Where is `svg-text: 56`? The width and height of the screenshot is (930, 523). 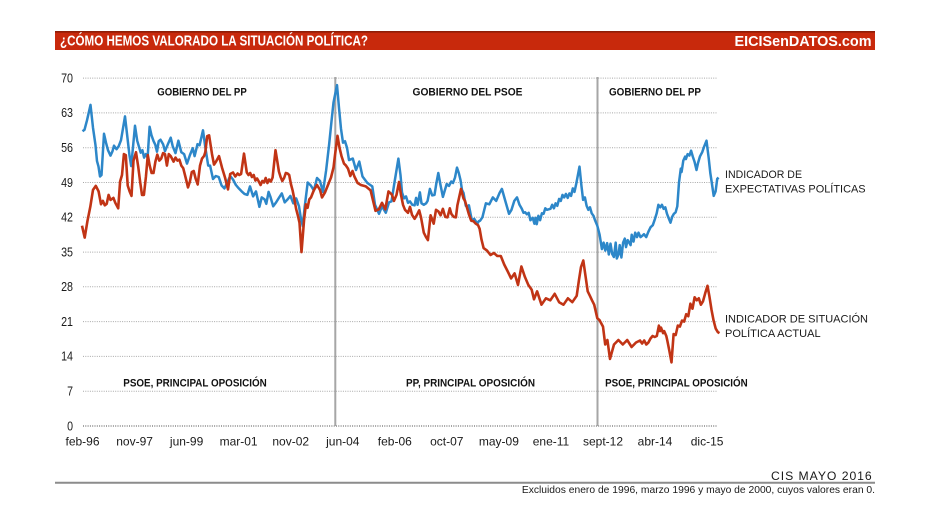
svg-text: 56 is located at coordinates (67, 148).